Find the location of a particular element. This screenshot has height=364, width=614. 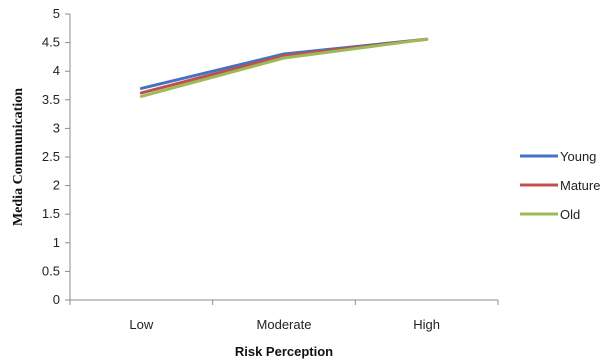

series-lines is located at coordinates (284, 67).